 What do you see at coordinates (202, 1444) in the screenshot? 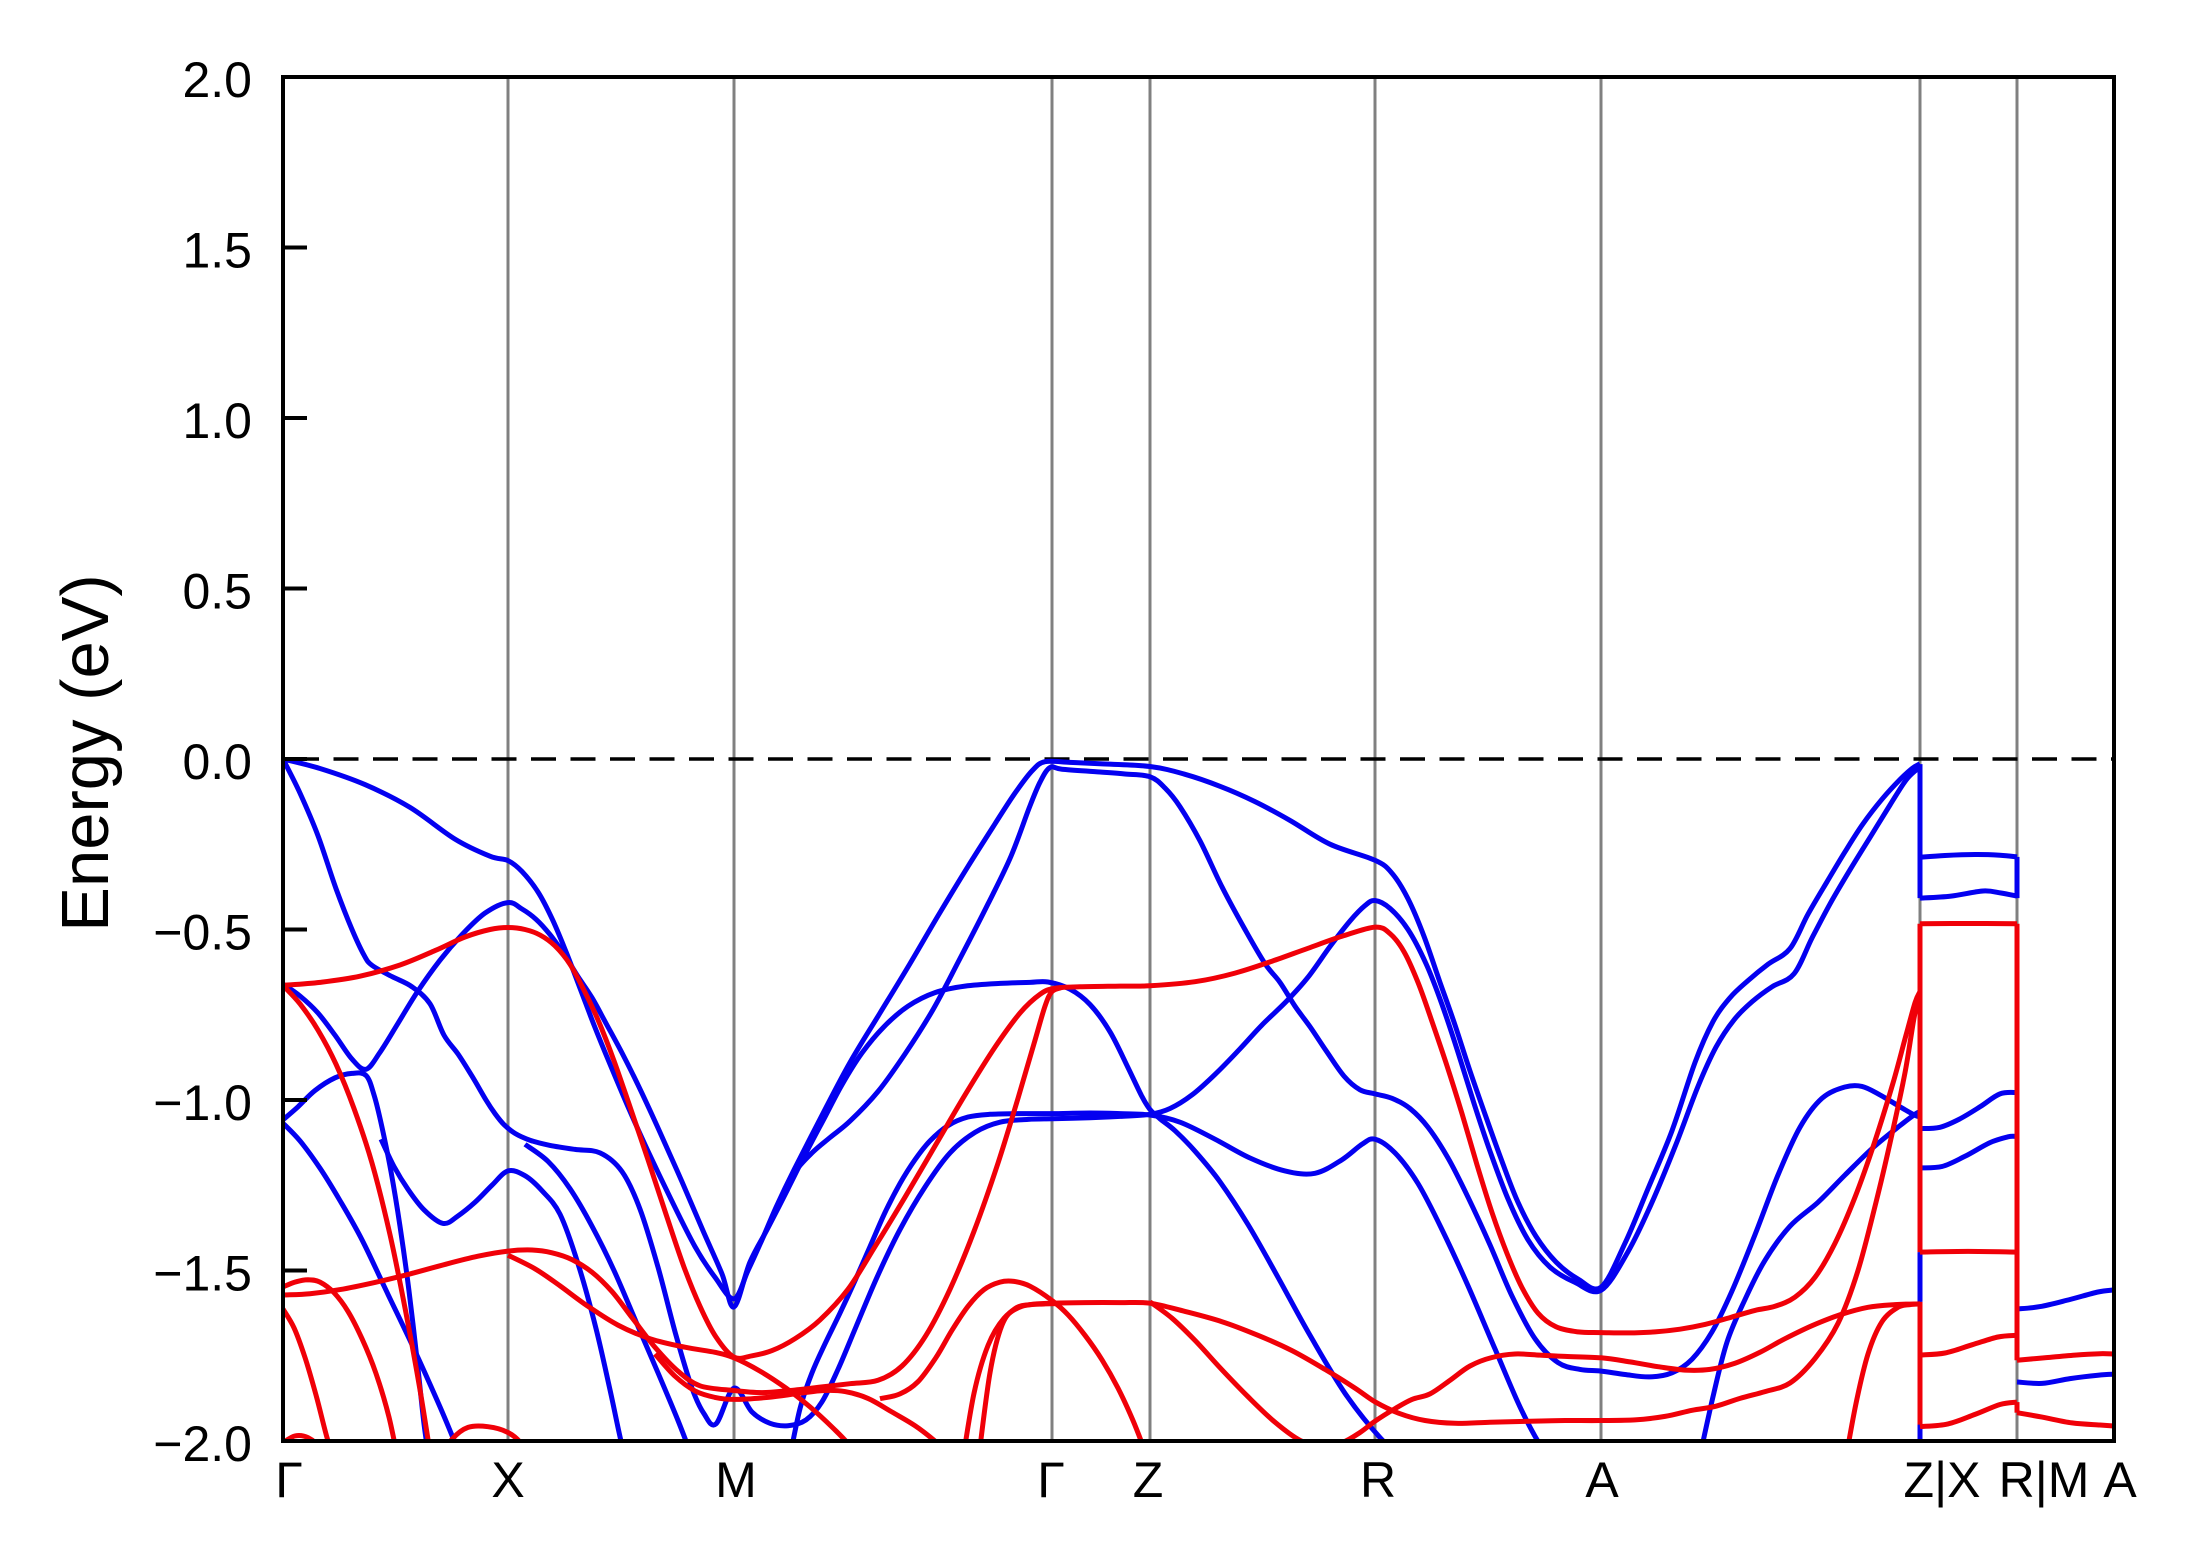
I see `svg-text: −2.0` at bounding box center [202, 1444].